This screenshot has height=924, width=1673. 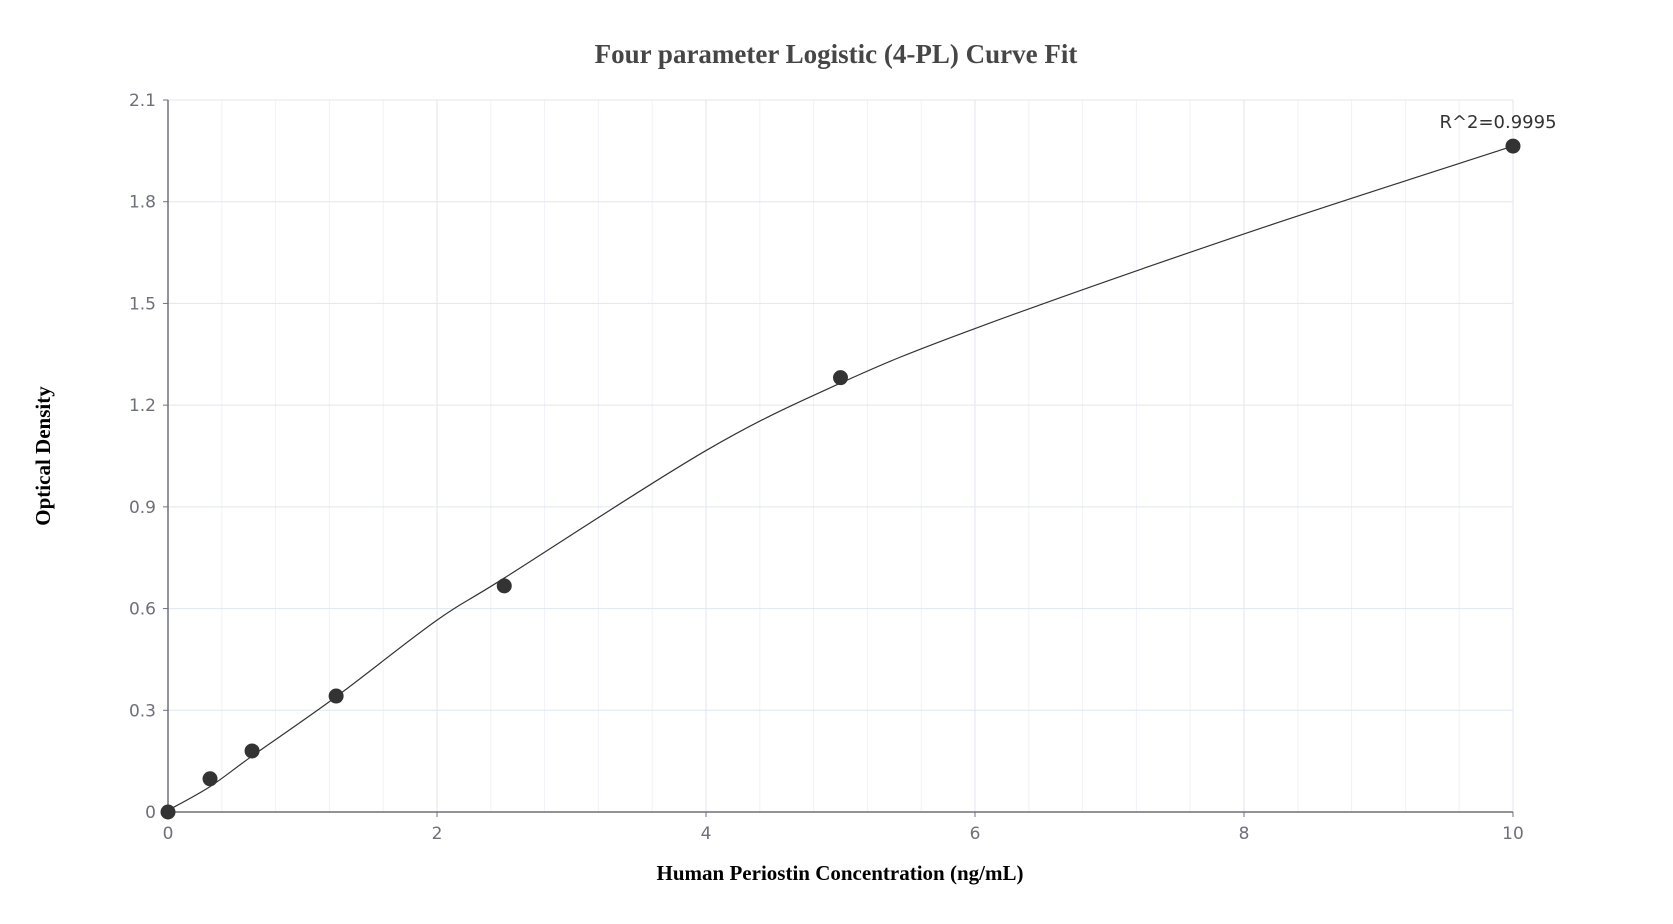 What do you see at coordinates (142, 101) in the screenshot?
I see `y-tick-label: 2.1` at bounding box center [142, 101].